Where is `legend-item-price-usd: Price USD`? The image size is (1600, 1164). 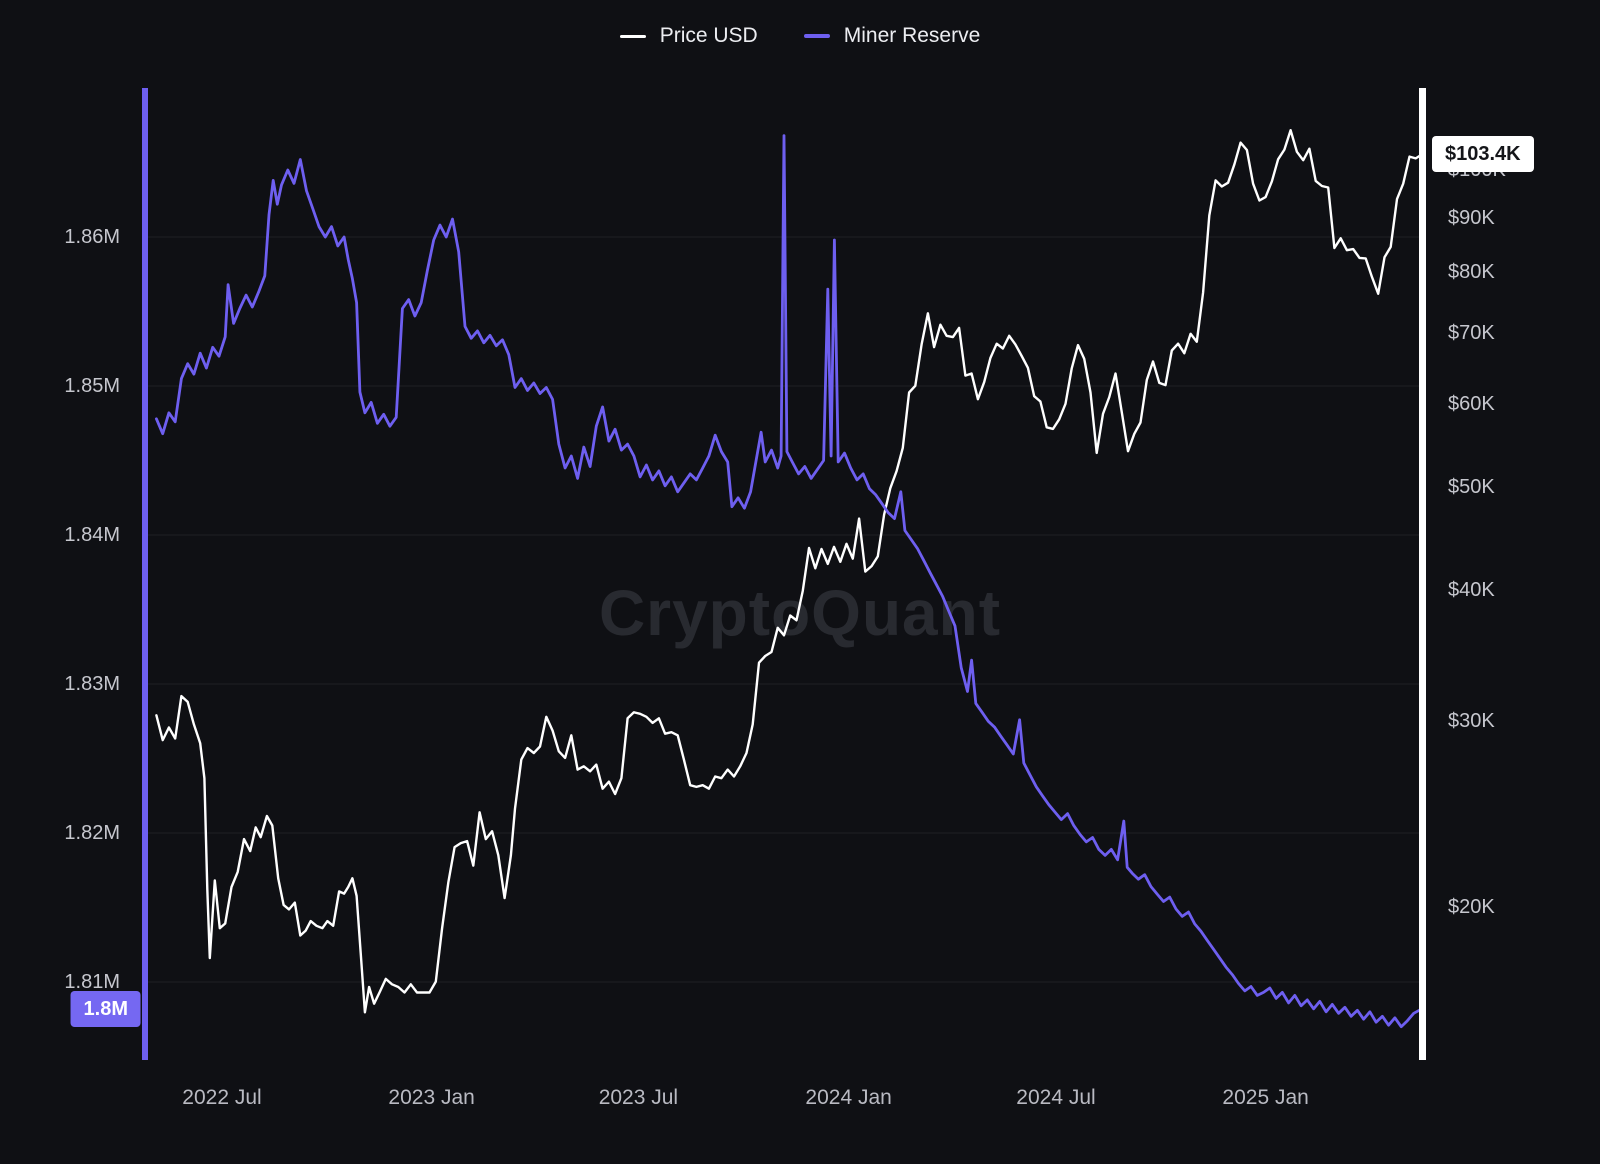 legend-item-price-usd: Price USD is located at coordinates (688, 36).